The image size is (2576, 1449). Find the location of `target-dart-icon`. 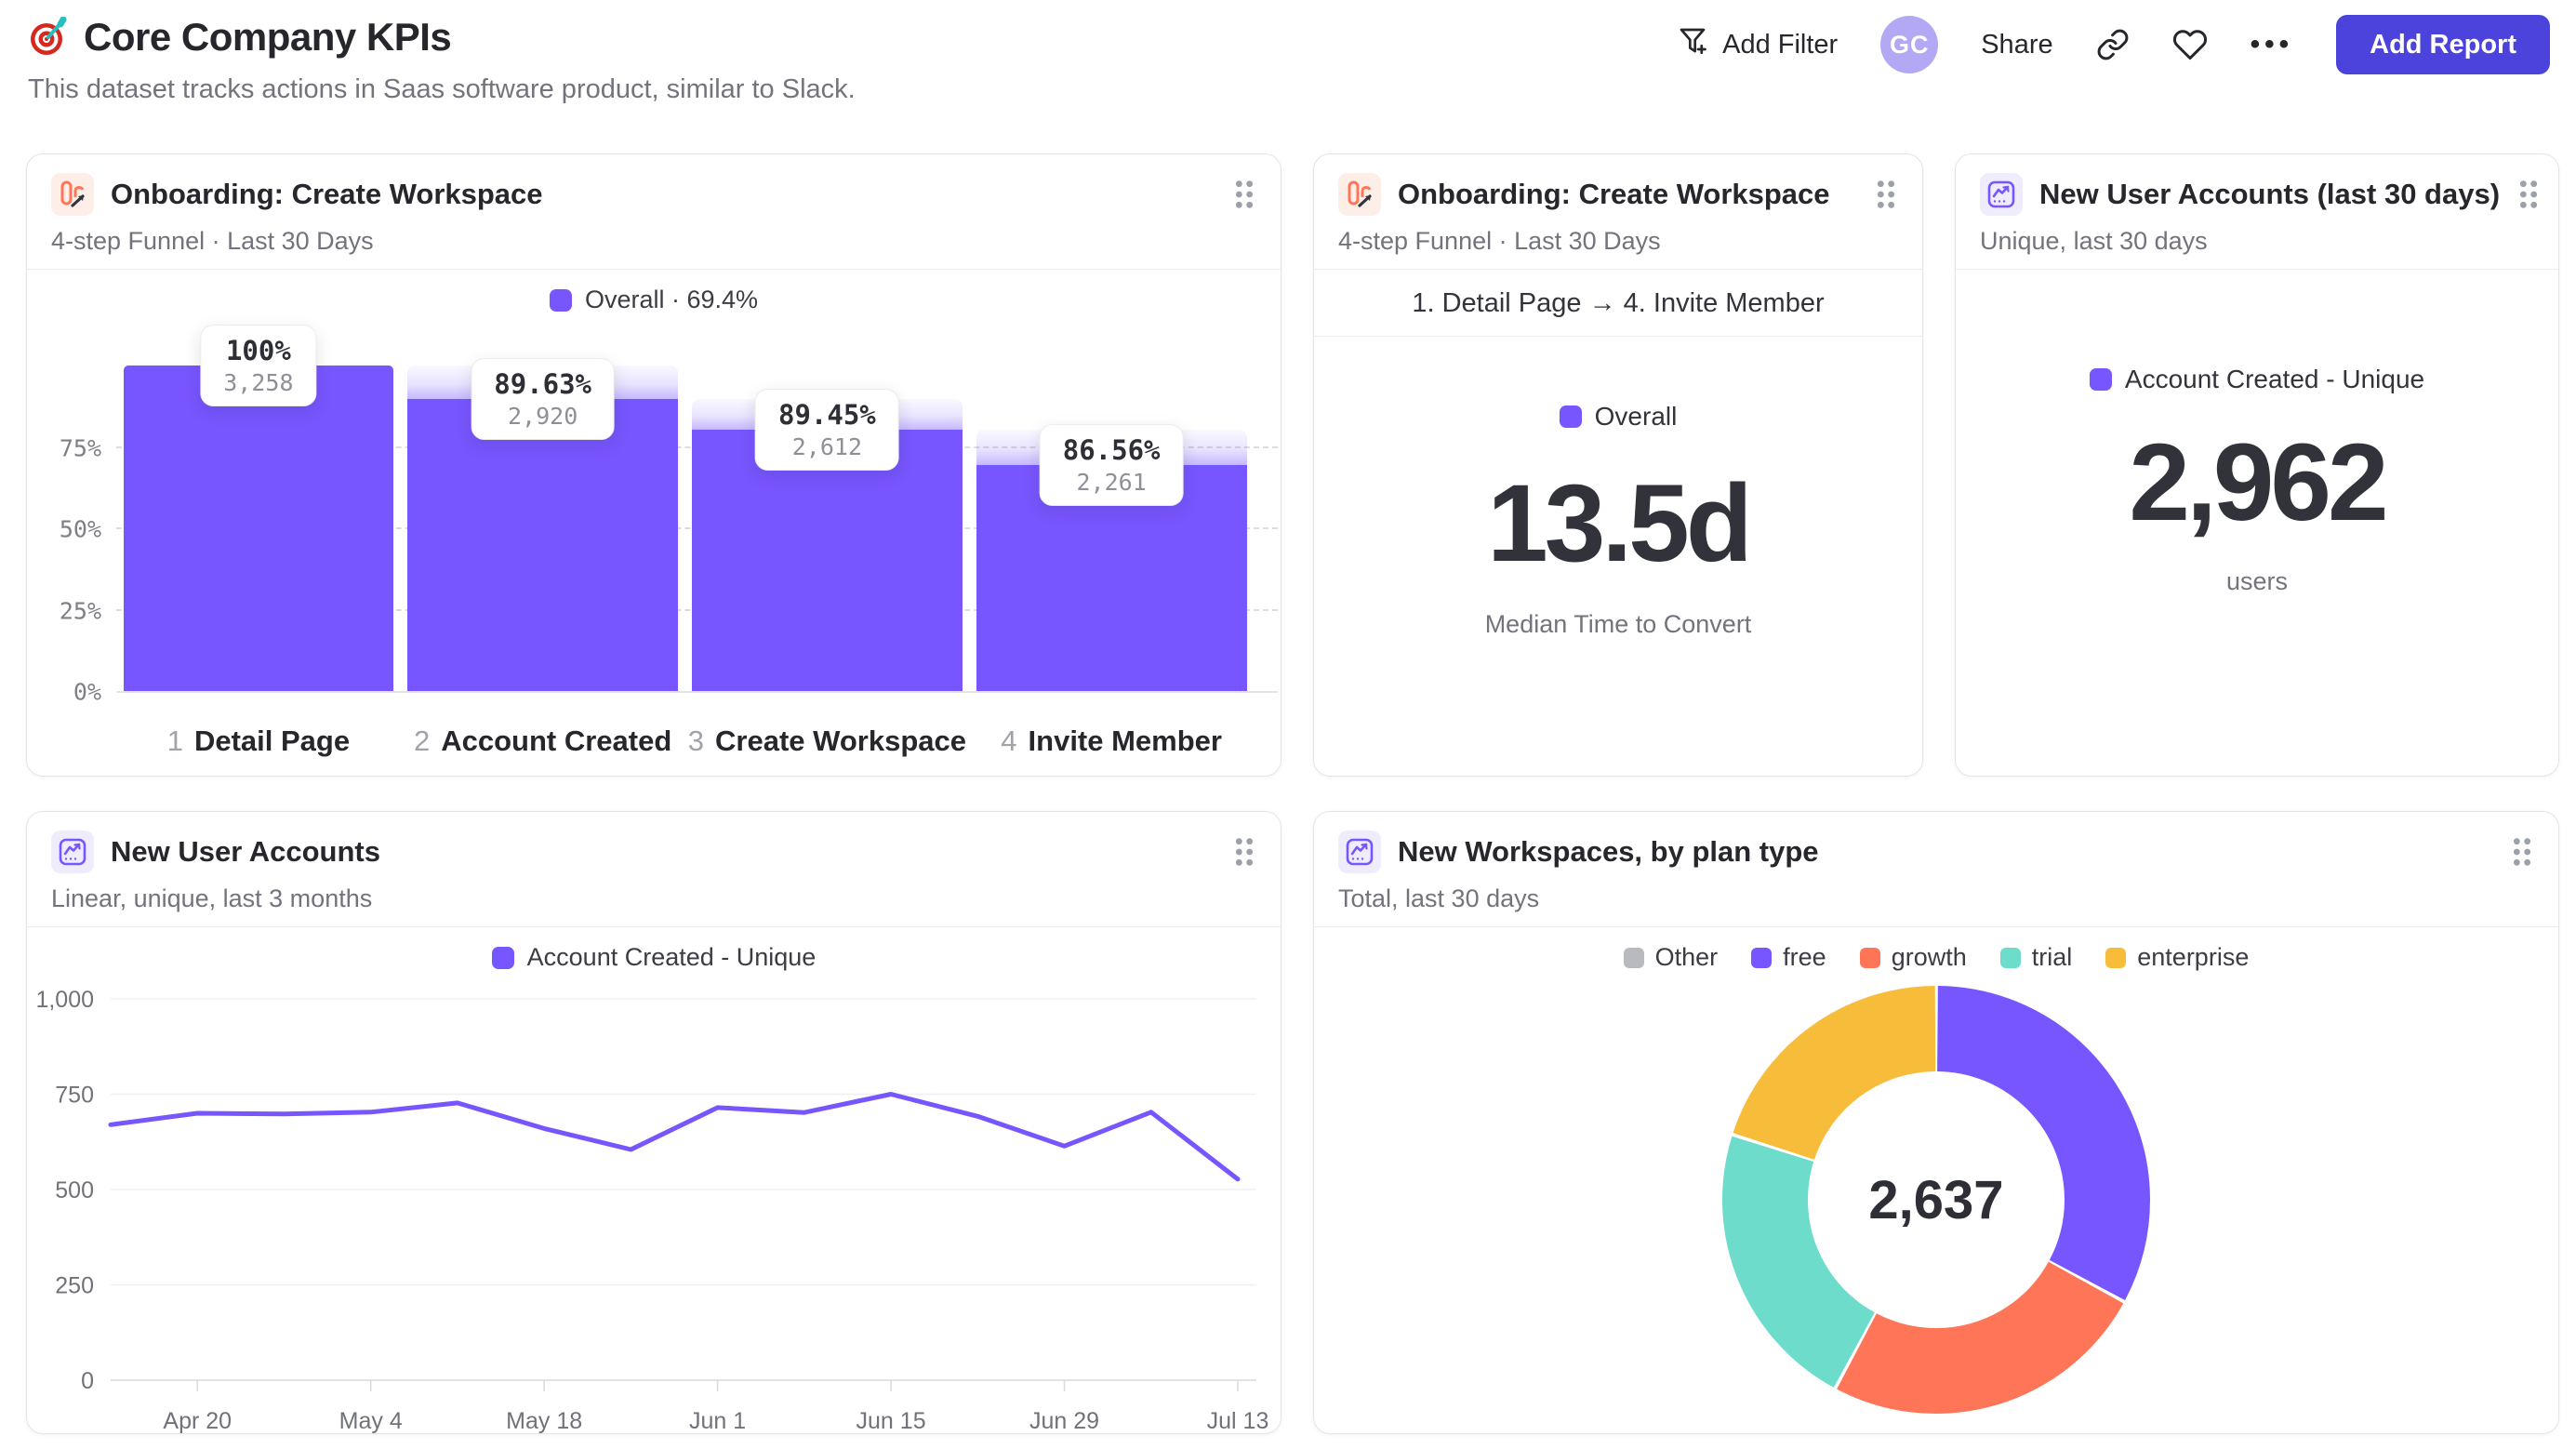

target-dart-icon is located at coordinates (48, 37).